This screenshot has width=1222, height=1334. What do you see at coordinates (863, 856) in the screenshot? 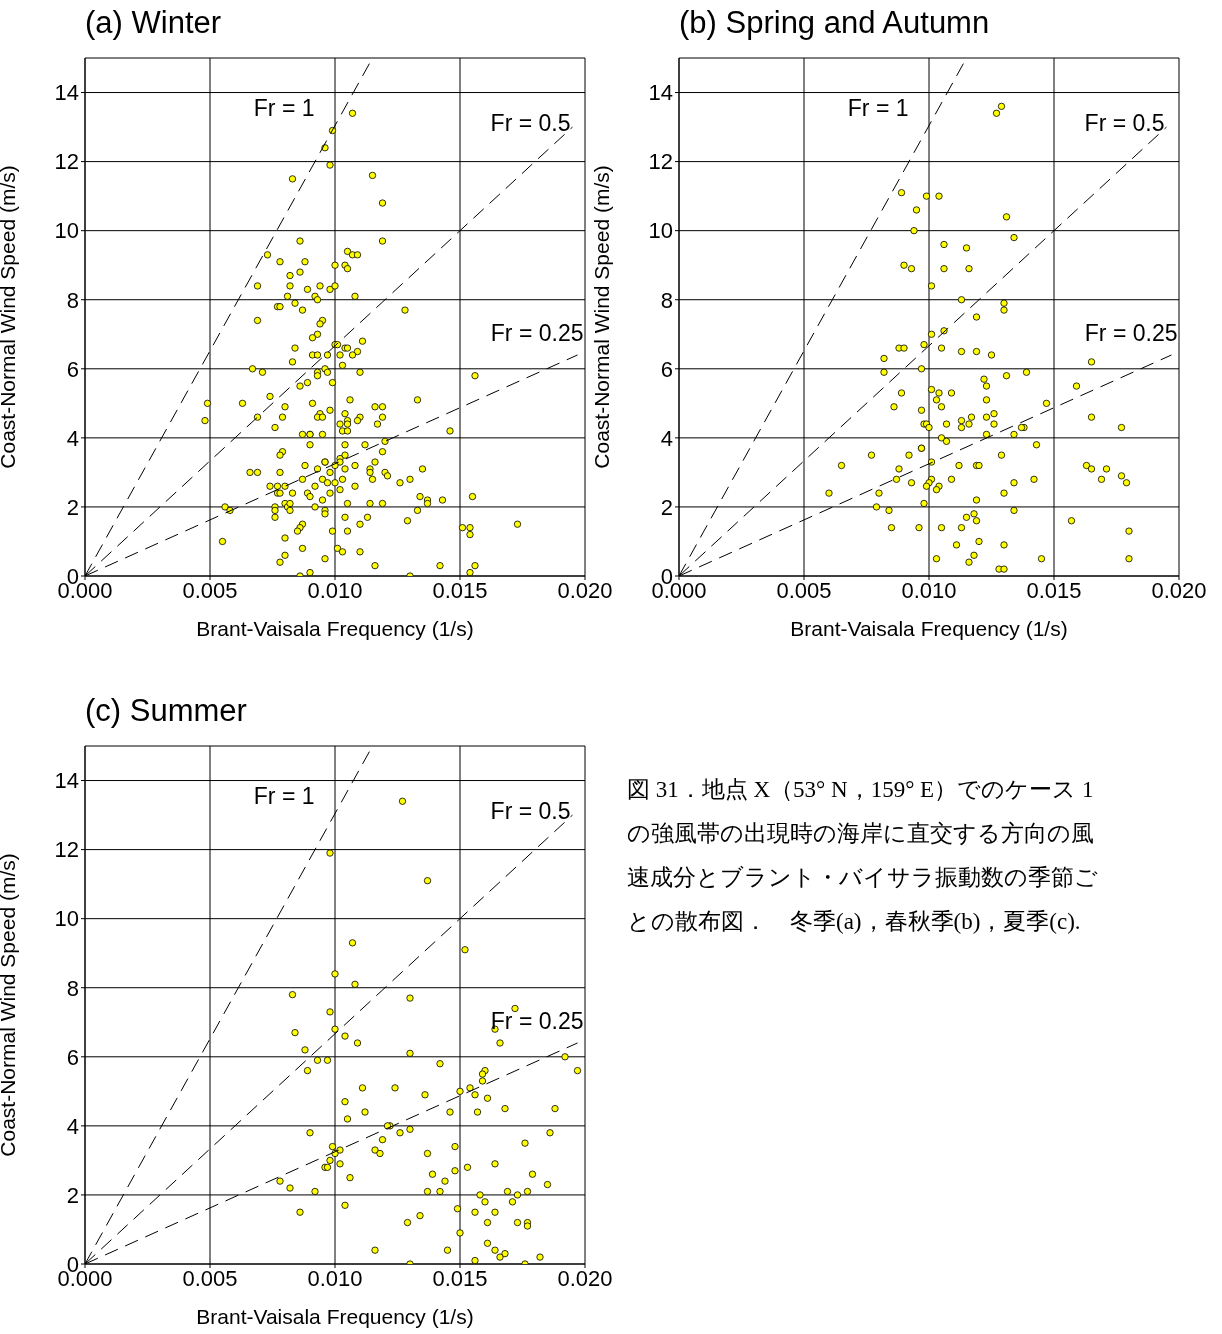
I see `caption: 図 31．地点 X（53° N，159° E）でのケース 1 の強風帯の出現時の海岸に直交する方向の風速成分とブラント・バイサラ振動数の季節ごとの散布図． 冬季(a)，春秋季(b)，夏季(c).` at bounding box center [863, 856].